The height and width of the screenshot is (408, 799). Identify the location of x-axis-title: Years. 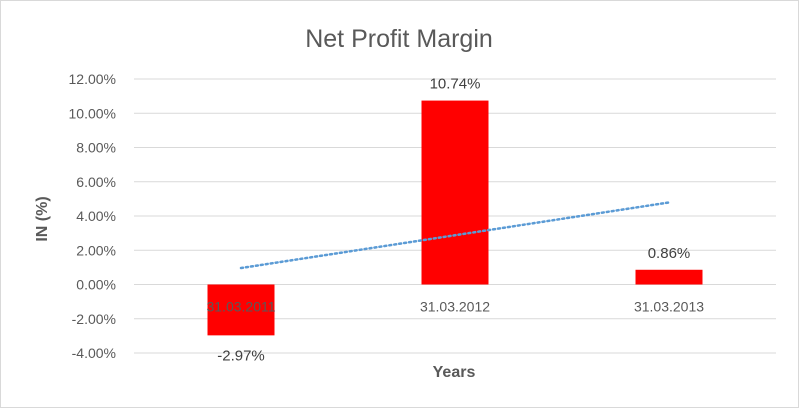
(454, 372).